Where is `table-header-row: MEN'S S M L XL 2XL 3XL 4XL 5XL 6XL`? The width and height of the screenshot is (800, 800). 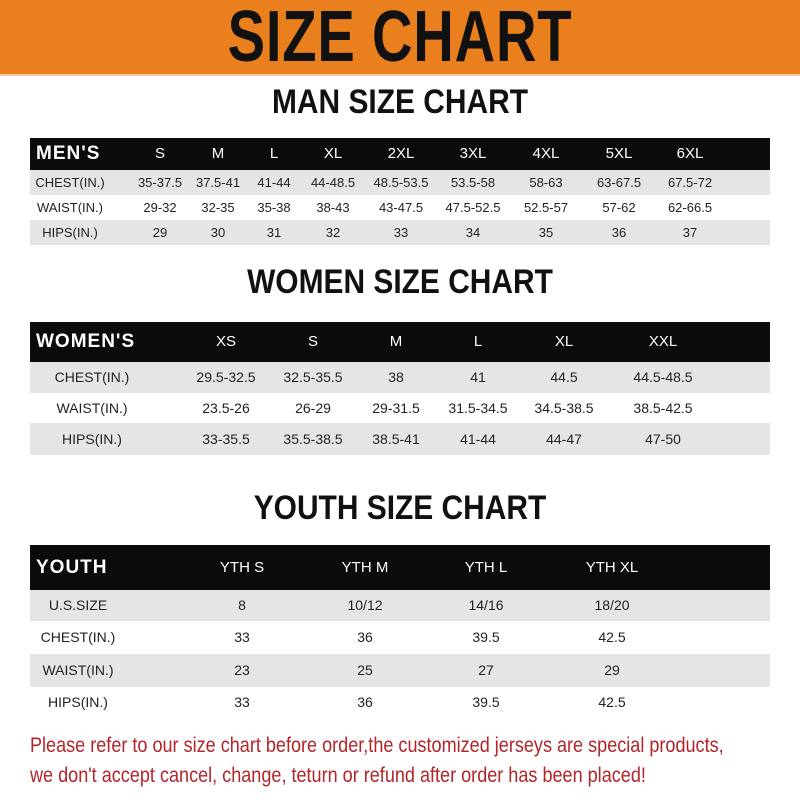
table-header-row: MEN'S S M L XL 2XL 3XL 4XL 5XL 6XL is located at coordinates (400, 154).